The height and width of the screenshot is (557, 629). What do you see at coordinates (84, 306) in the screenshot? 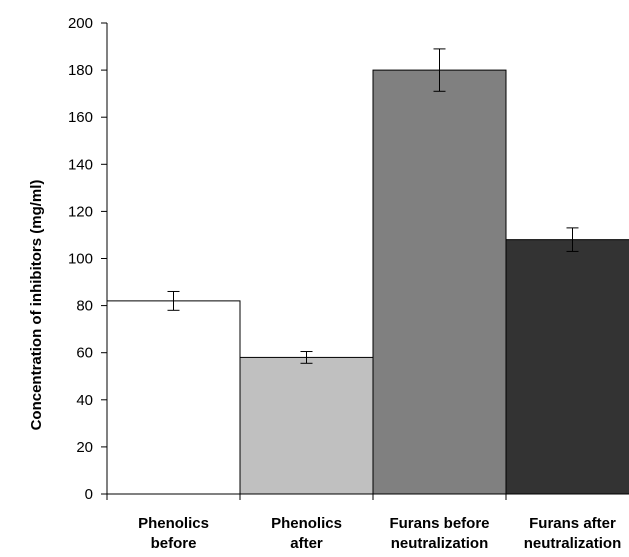
I see `y-tick-label-80: 80` at bounding box center [84, 306].